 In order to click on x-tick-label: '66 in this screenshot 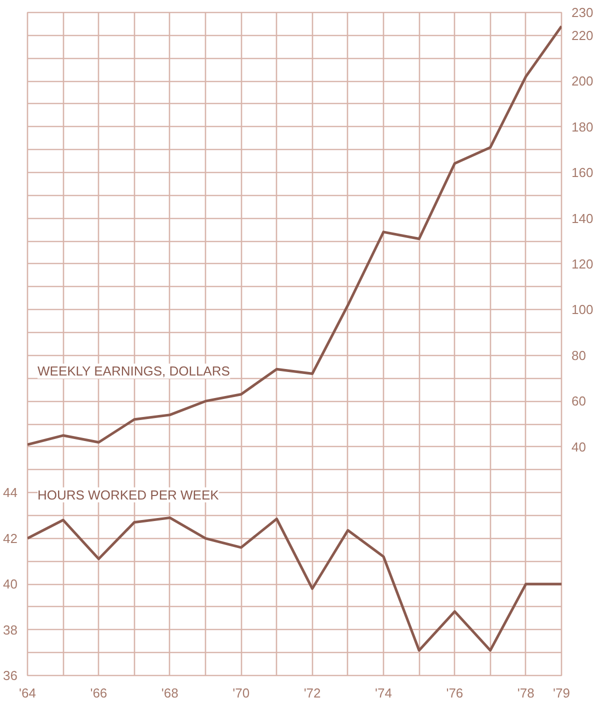, I will do `click(99, 693)`.